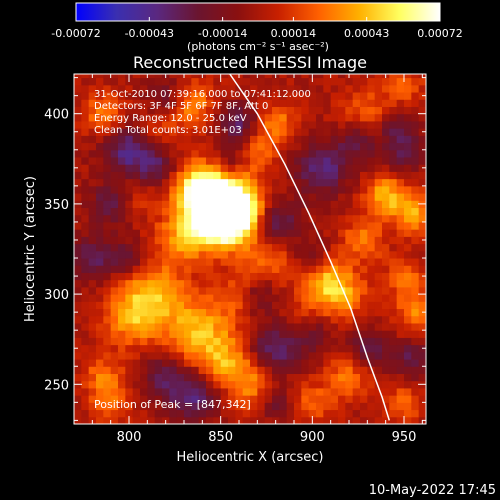 The width and height of the screenshot is (500, 500). What do you see at coordinates (367, 33) in the screenshot?
I see `colorbar-tick-label: 0.00043` at bounding box center [367, 33].